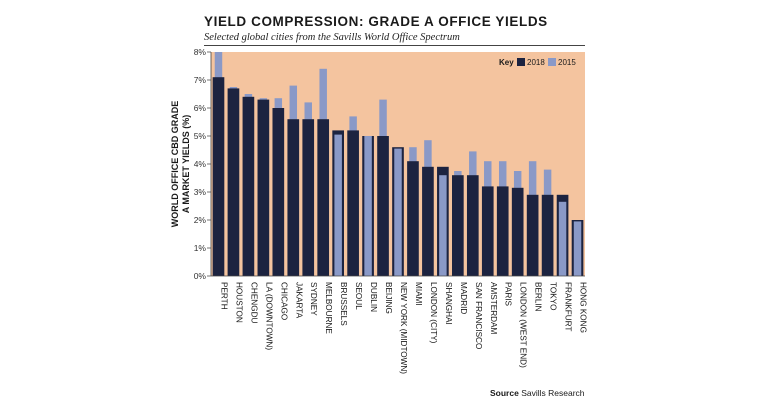 The height and width of the screenshot is (404, 770). What do you see at coordinates (313, 299) in the screenshot?
I see `x-tick-label: SYDNEY` at bounding box center [313, 299].